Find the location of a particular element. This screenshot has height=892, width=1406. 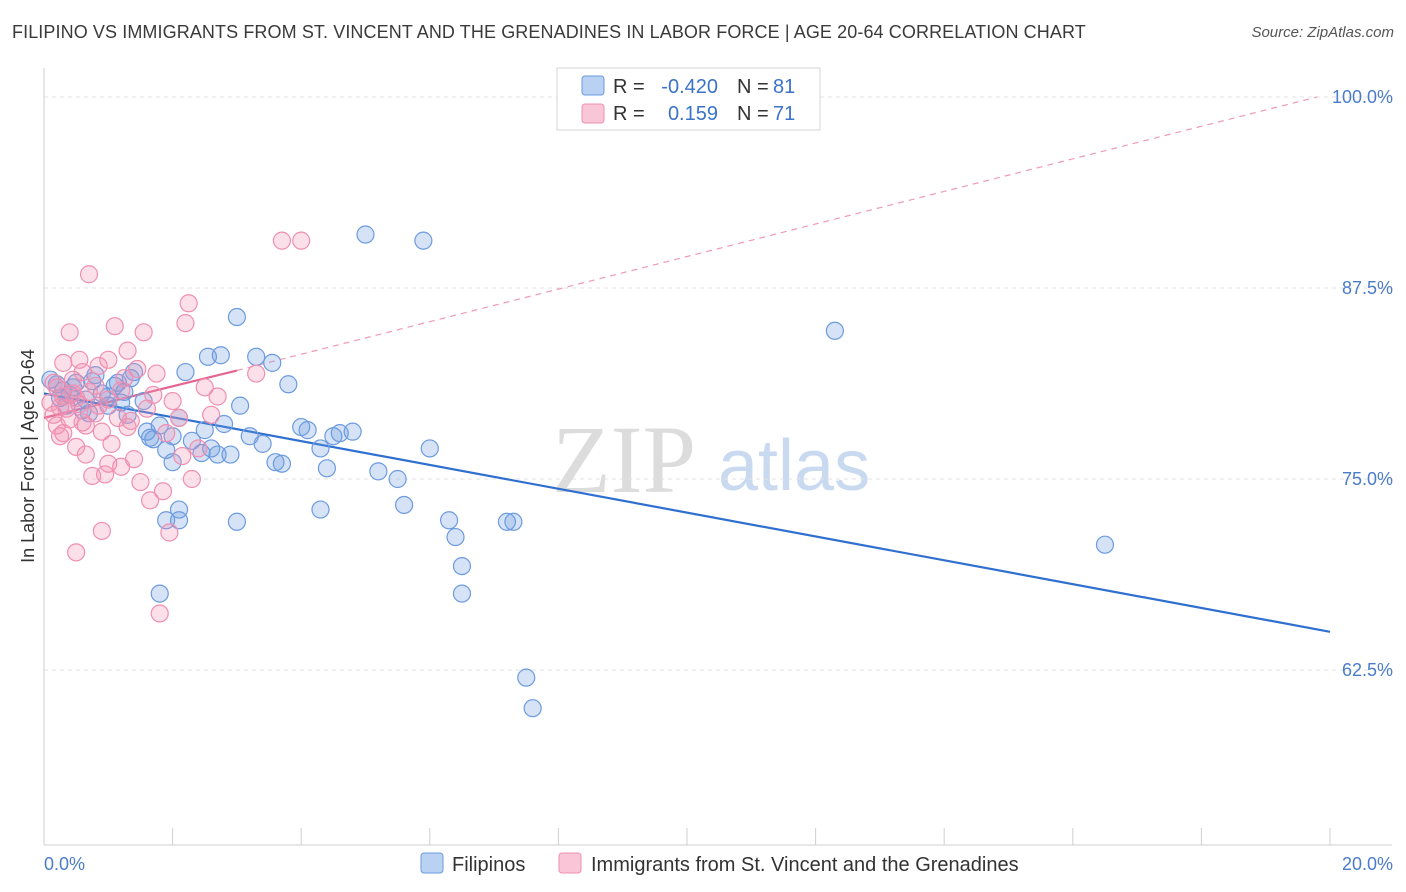

legend-n-value: 71 is located at coordinates (784, 114).